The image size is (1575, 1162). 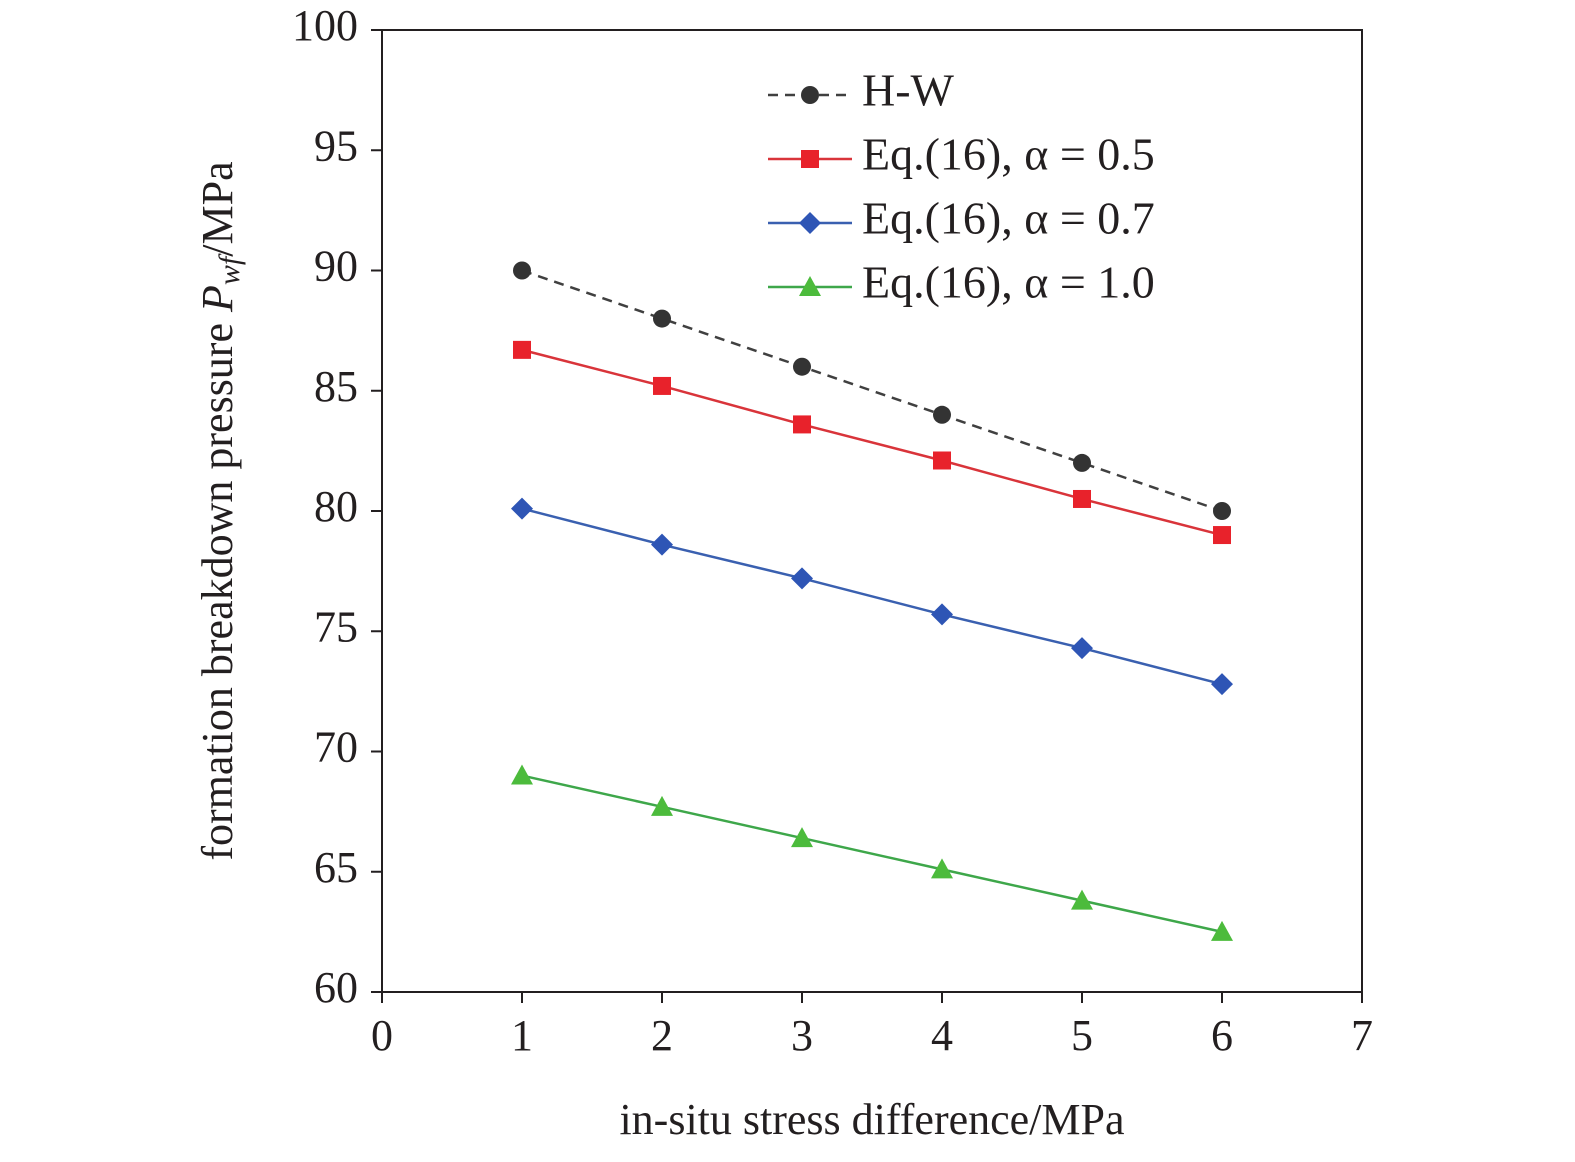 What do you see at coordinates (217, 586) in the screenshot?
I see `y-label-text: formation breakdown pressure` at bounding box center [217, 586].